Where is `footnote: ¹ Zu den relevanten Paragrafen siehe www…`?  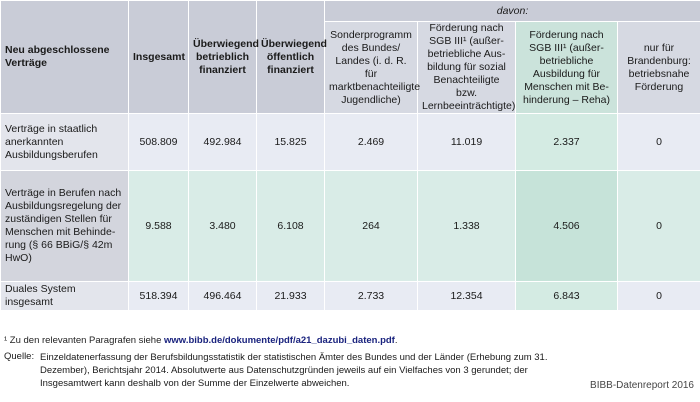
footnote: ¹ Zu den relevanten Paragrafen siehe www… is located at coordinates (201, 340).